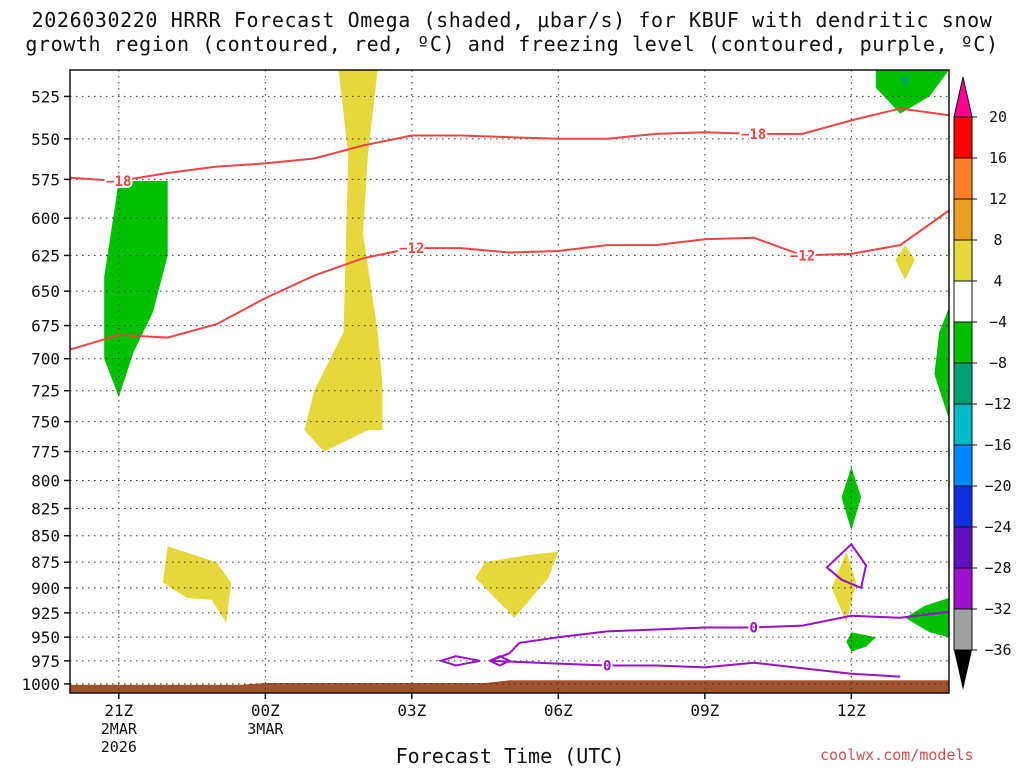  I want to click on colorbar-top-arrow, so click(963, 97).